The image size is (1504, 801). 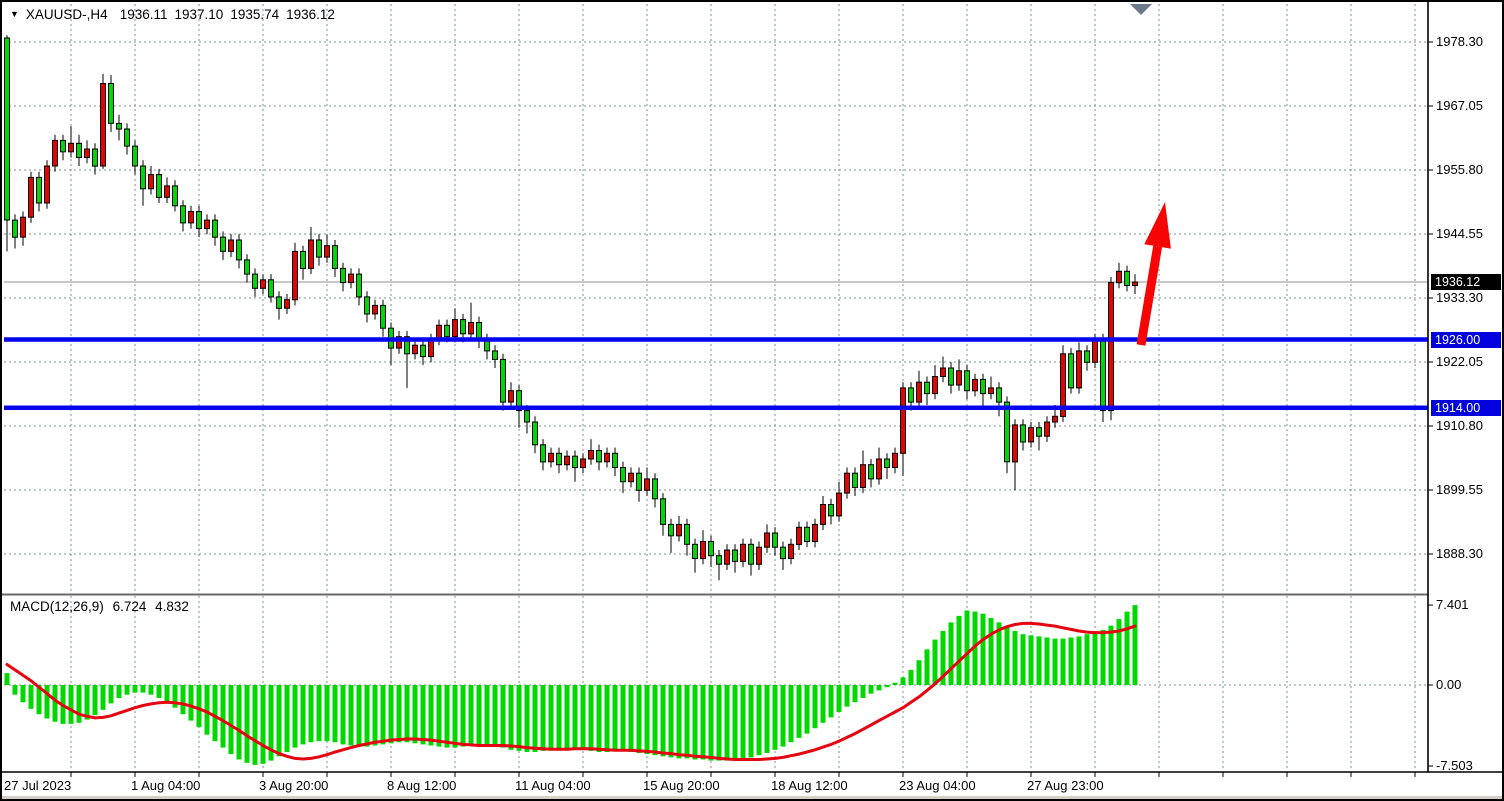 What do you see at coordinates (199, 14) in the screenshot?
I see `quote-high: 1937.10` at bounding box center [199, 14].